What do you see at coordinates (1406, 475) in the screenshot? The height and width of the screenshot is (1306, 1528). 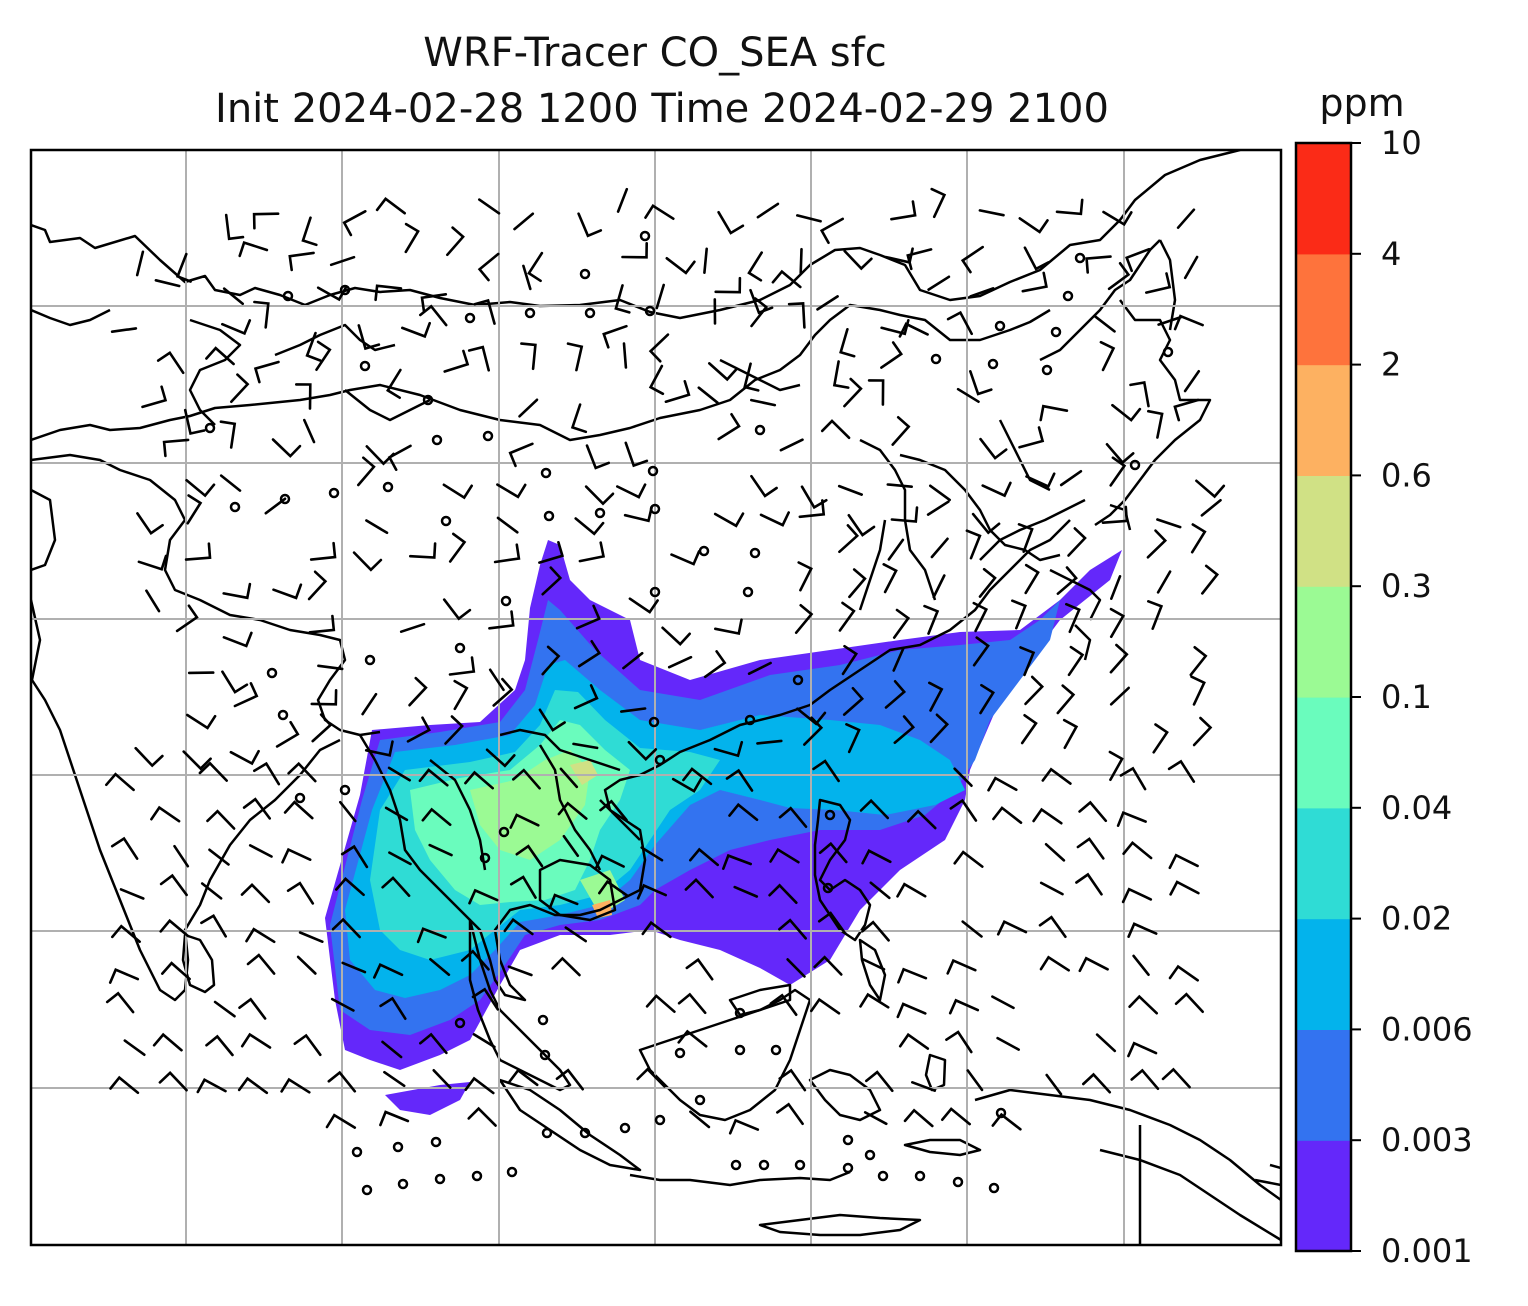 I see `colorbar-tick-label: 0.6` at bounding box center [1406, 475].